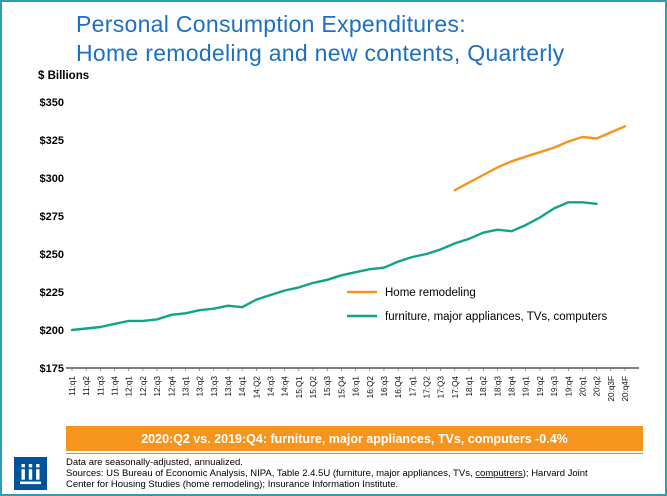  I want to click on iii-logo-glyph, so click(30, 473).